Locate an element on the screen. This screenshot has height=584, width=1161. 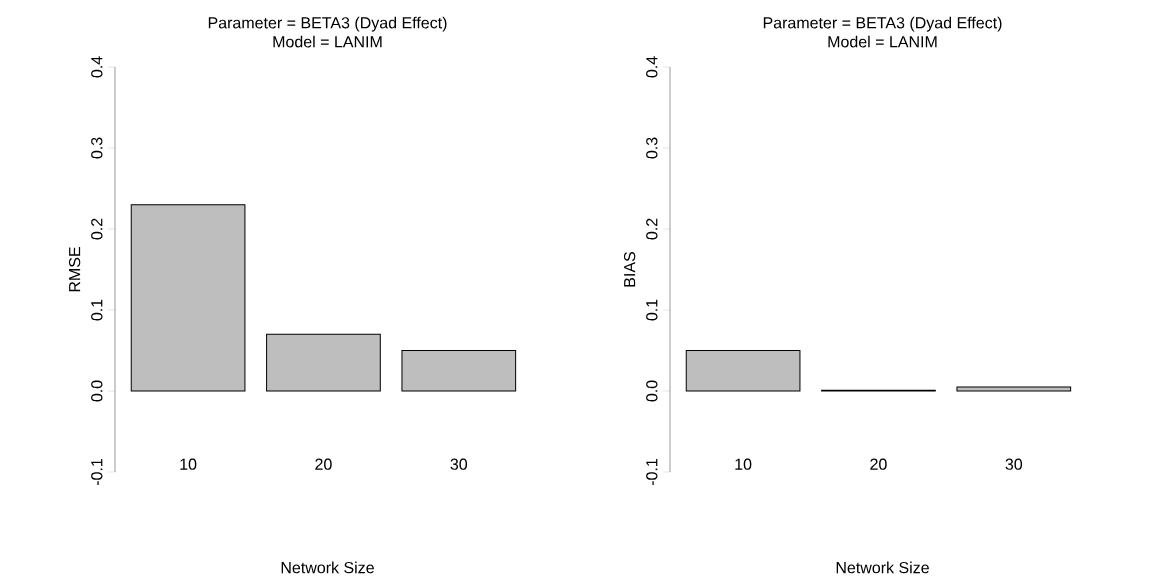
y-axis-title: BIAS is located at coordinates (629, 269).